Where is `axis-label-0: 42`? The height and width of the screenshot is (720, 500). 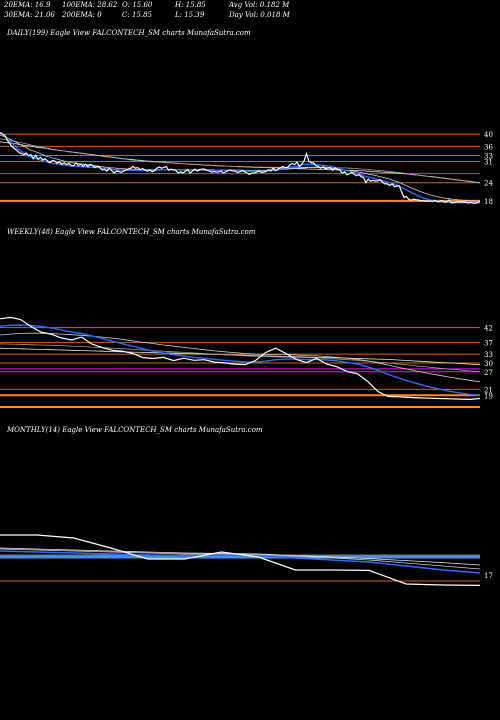 axis-label-0: 42 is located at coordinates (488, 329).